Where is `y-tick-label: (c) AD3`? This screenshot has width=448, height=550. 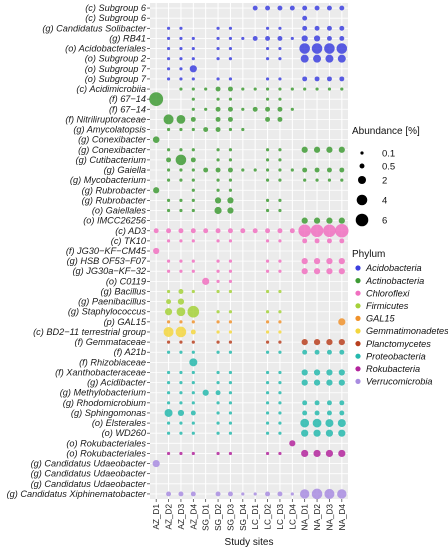 y-tick-label: (c) AD3 is located at coordinates (131, 231).